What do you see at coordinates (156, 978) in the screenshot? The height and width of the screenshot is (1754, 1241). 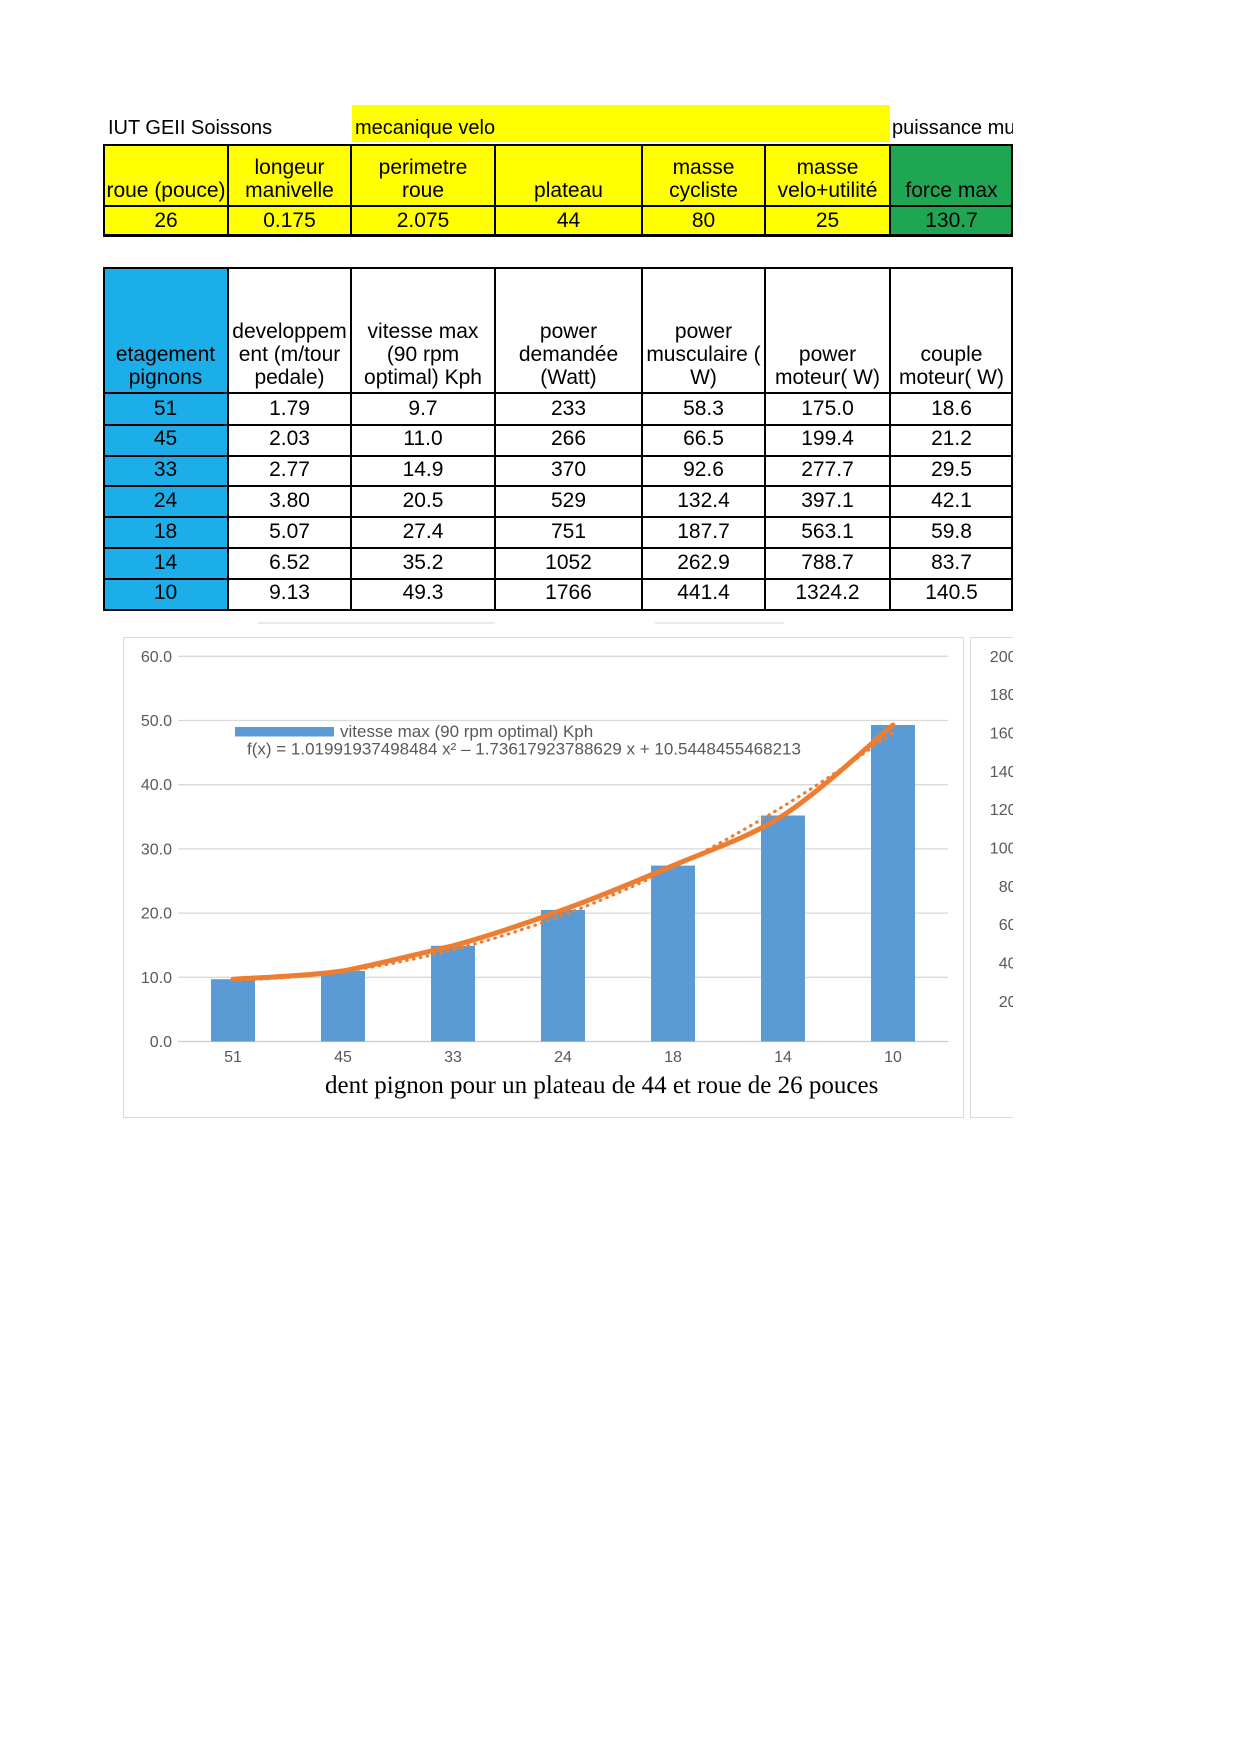 I see `svg-text: 10.0` at bounding box center [156, 978].